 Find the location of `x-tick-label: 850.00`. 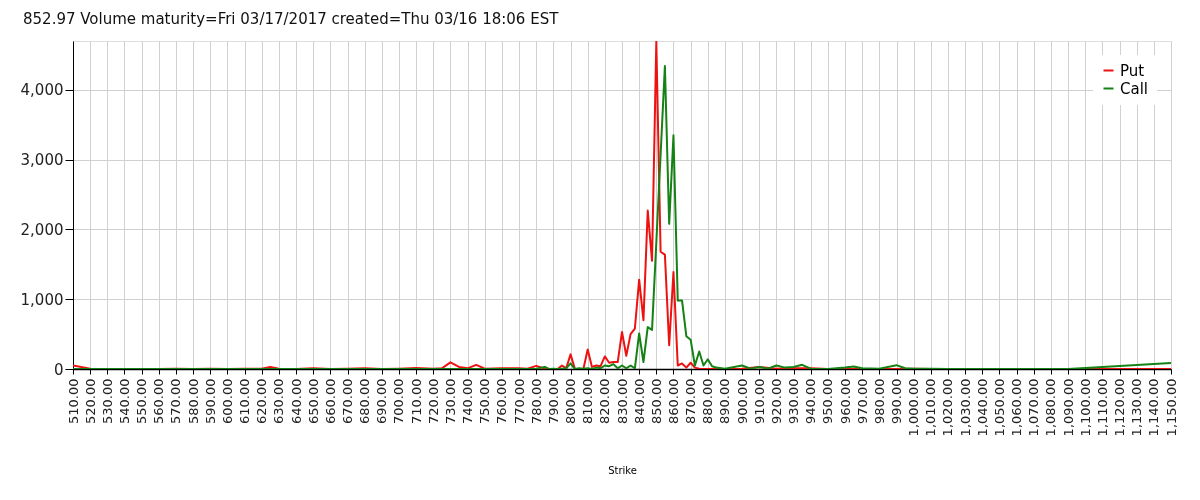

x-tick-label: 850.00 is located at coordinates (656, 401).